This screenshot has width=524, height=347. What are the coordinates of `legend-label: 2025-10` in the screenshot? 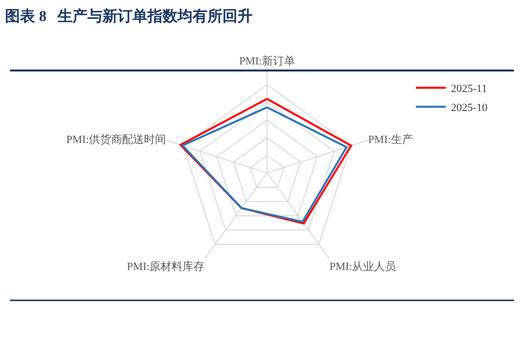 It's located at (469, 108).